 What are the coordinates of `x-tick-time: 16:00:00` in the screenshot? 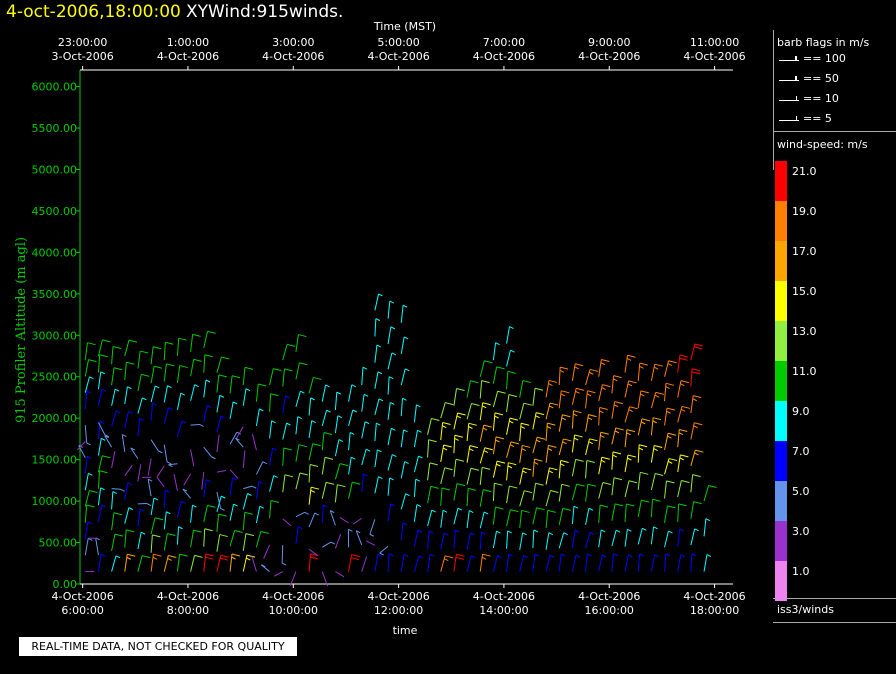 It's located at (609, 610).